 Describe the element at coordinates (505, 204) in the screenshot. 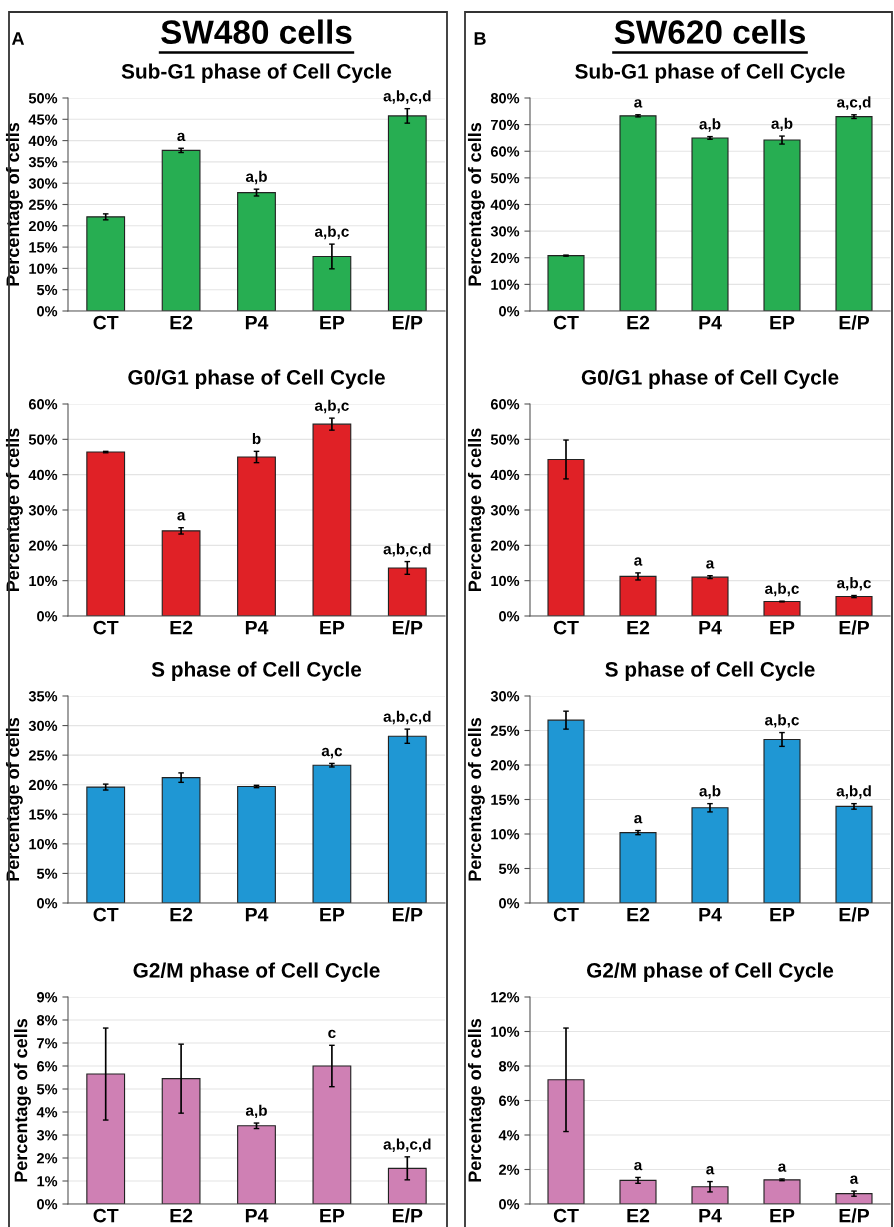

I see `y-tick-label: 40%` at that location.